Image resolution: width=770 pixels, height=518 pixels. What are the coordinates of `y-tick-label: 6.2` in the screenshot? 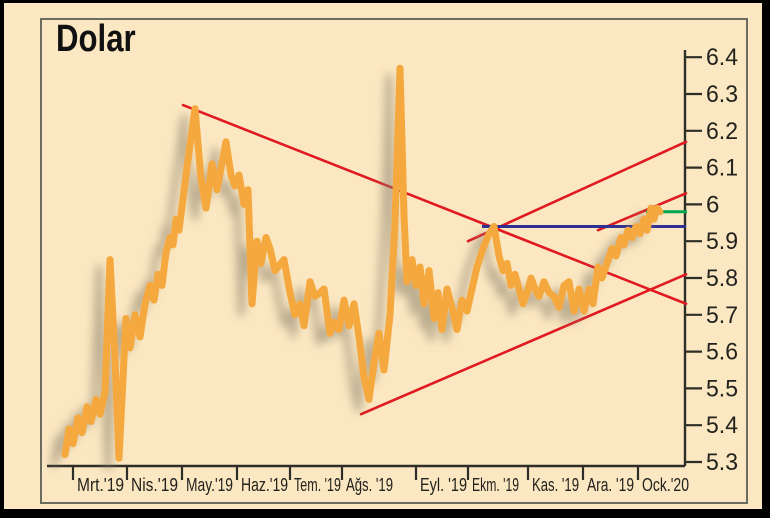 It's located at (722, 131).